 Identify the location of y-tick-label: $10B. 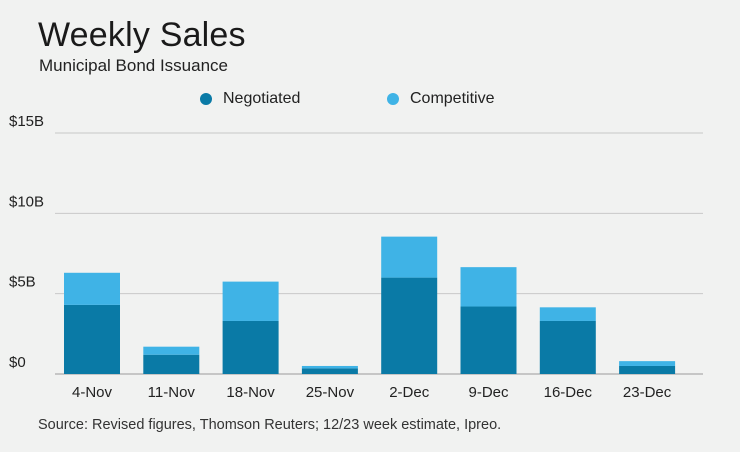
(26, 201).